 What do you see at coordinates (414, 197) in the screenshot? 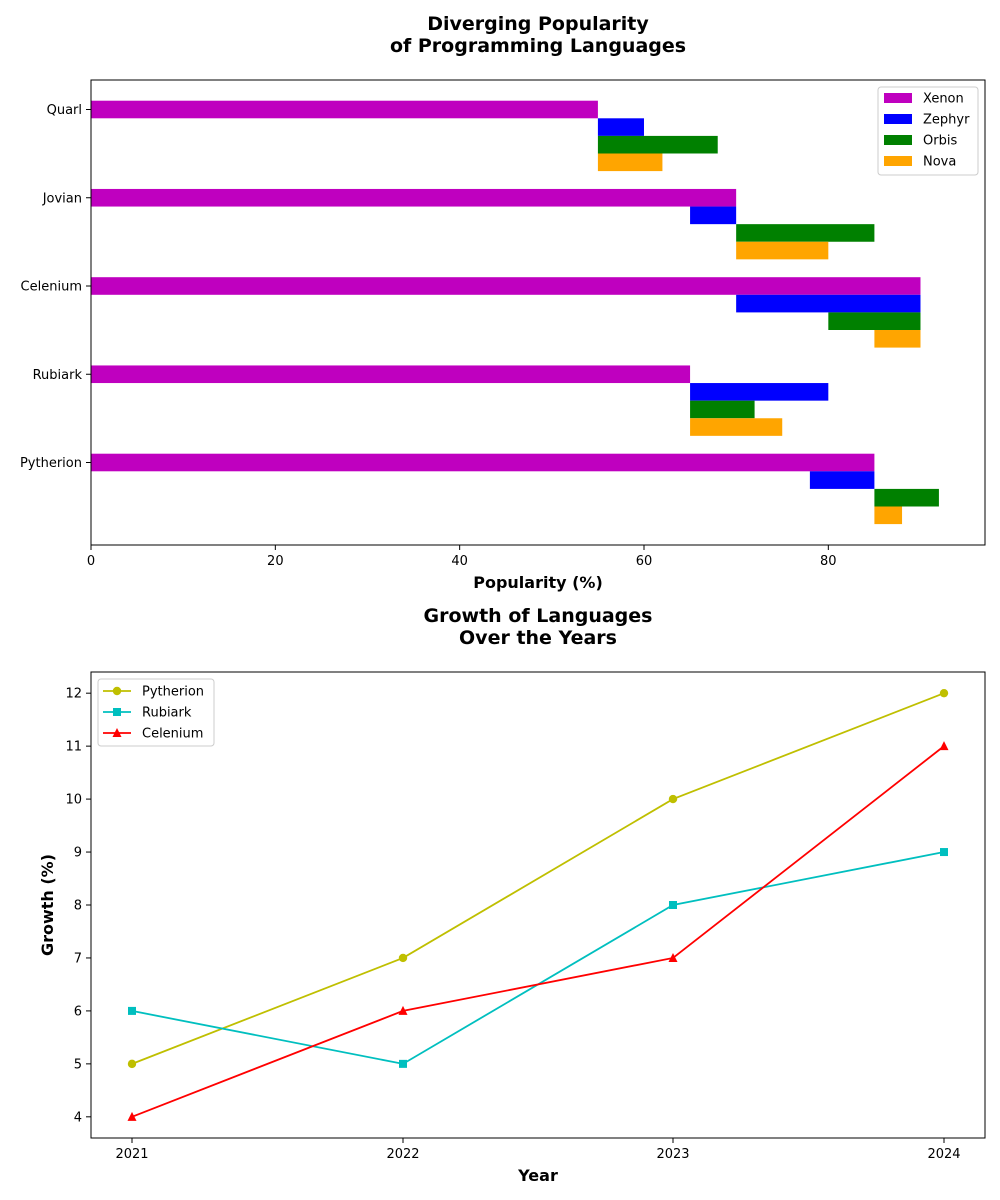
I see `bar-xenon-jovian` at bounding box center [414, 197].